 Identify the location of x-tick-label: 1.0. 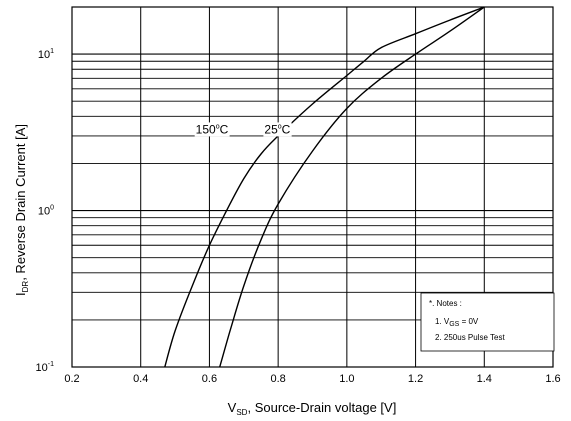
(346, 379).